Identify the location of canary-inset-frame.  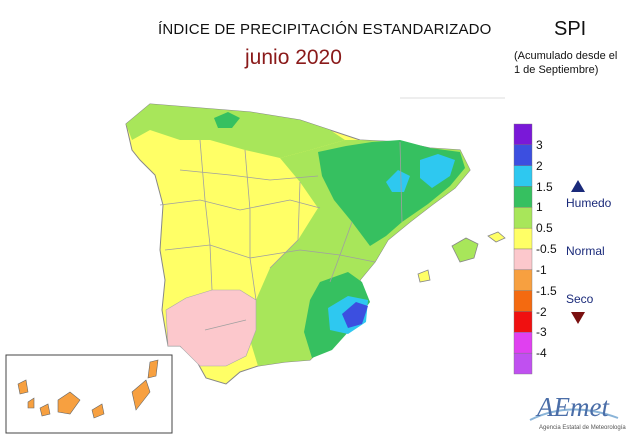
(89, 394).